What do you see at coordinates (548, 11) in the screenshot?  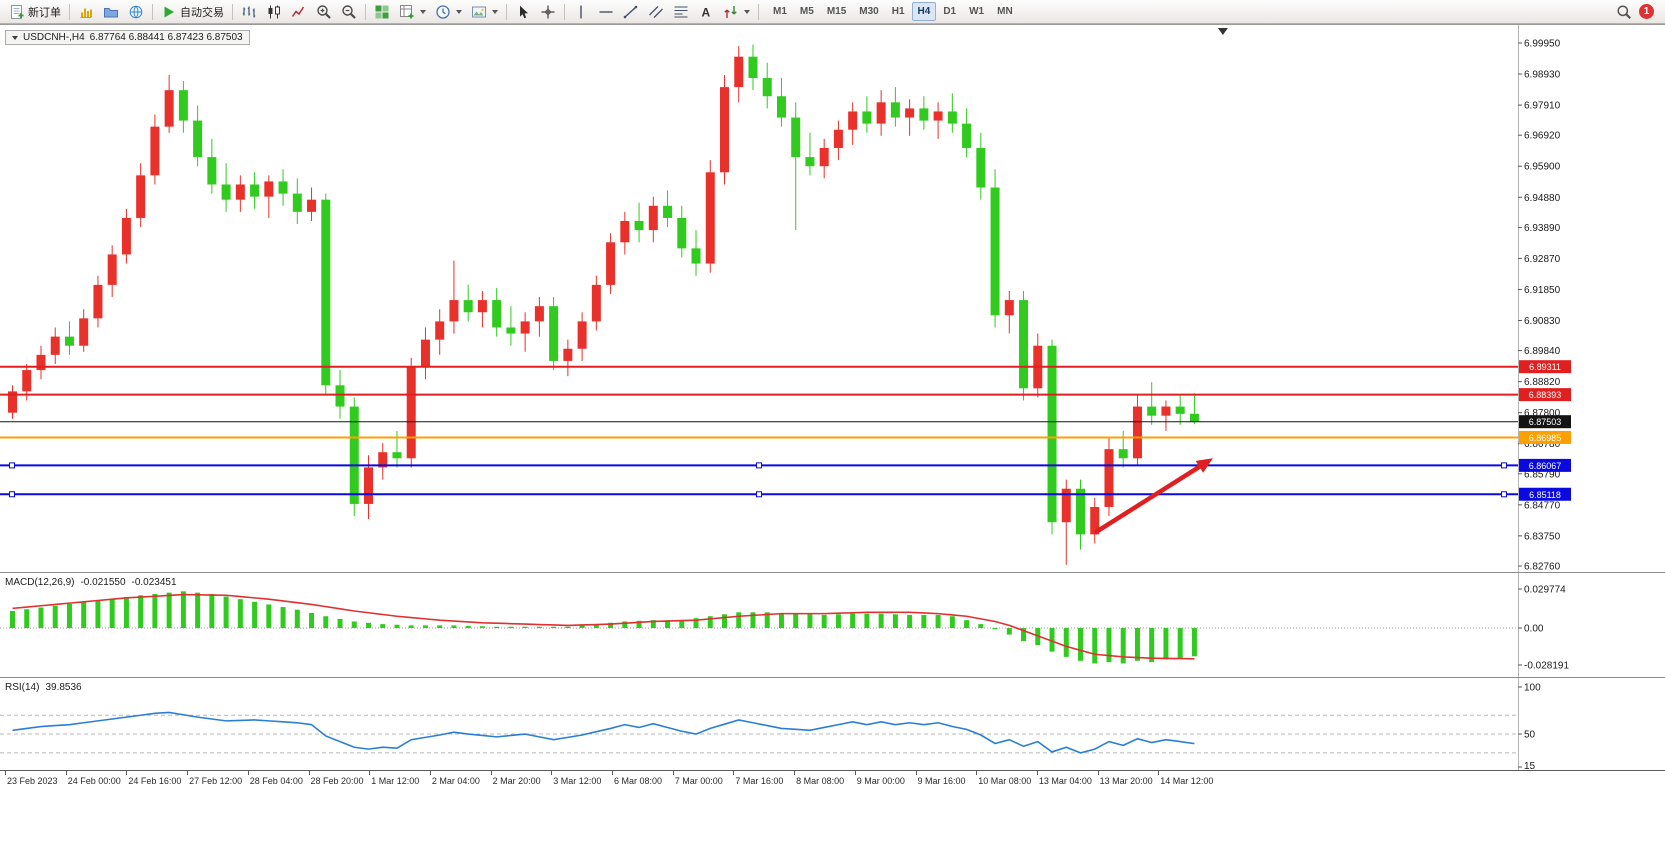 I see `crosshair-tool-button` at bounding box center [548, 11].